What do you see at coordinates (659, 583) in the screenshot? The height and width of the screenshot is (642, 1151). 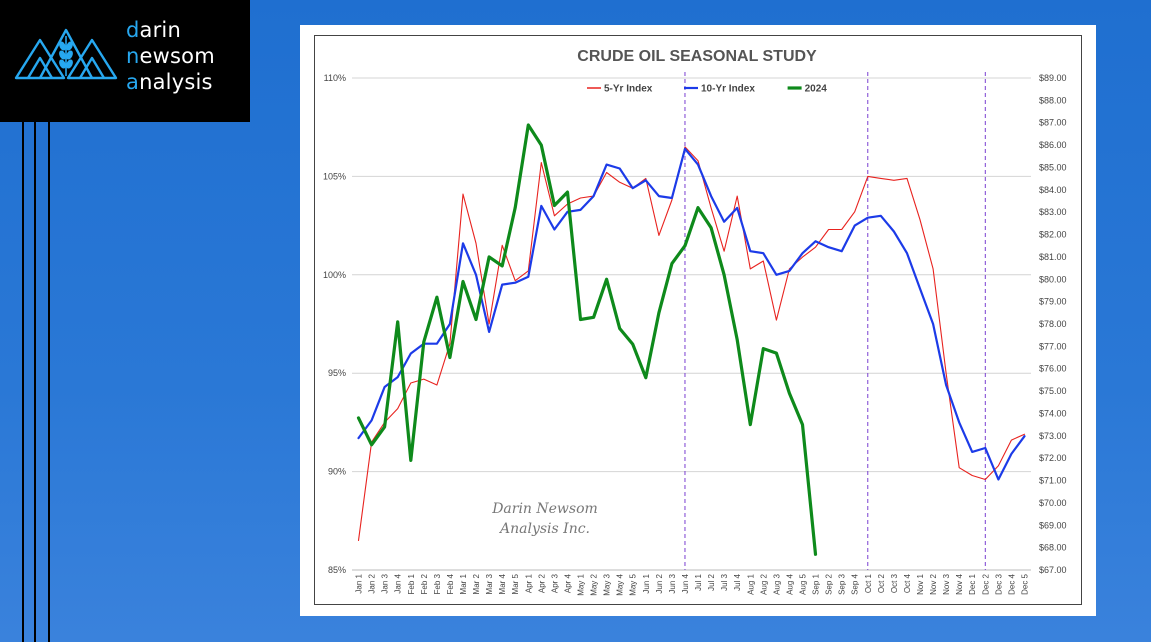 I see `x-tick-label: Jun 2` at bounding box center [659, 583].